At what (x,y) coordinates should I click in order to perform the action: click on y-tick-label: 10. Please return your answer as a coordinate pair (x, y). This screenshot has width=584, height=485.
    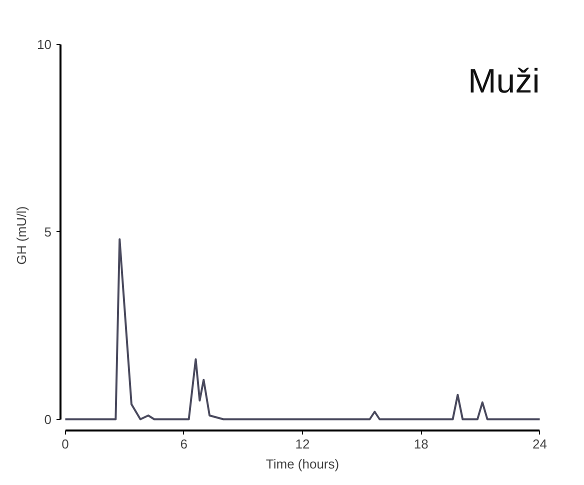
    Looking at the image, I should click on (44, 44).